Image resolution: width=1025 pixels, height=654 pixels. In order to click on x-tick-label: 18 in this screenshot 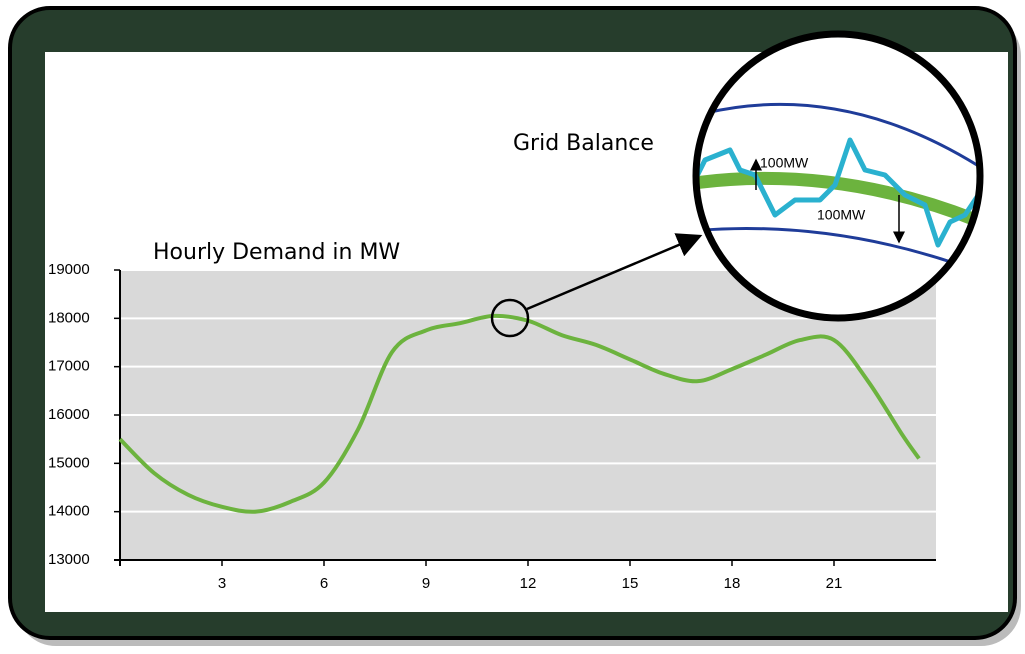, I will do `click(732, 583)`.